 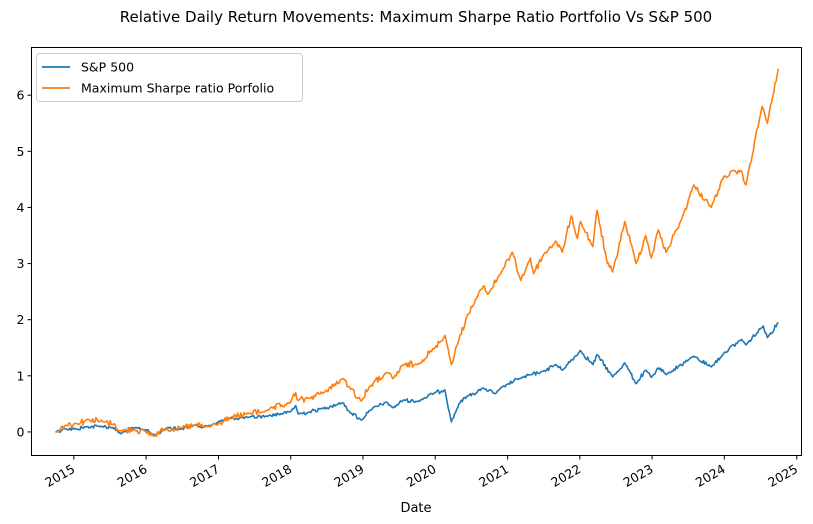 I want to click on x-axis-label: Date, so click(x=415, y=508).